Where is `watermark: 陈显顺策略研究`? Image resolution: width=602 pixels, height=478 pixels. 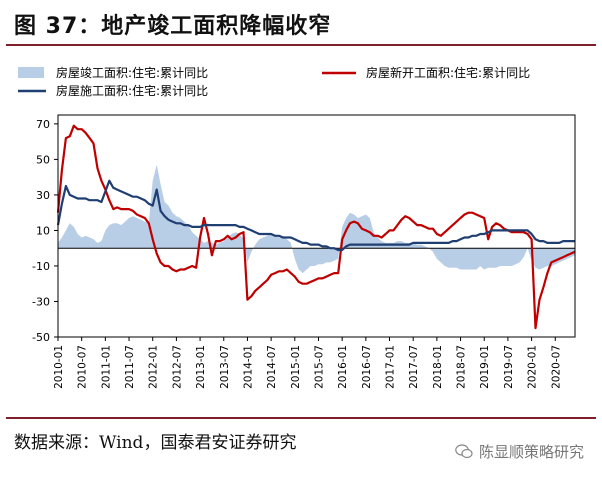
watermark: 陈显顺策略研究 is located at coordinates (519, 451).